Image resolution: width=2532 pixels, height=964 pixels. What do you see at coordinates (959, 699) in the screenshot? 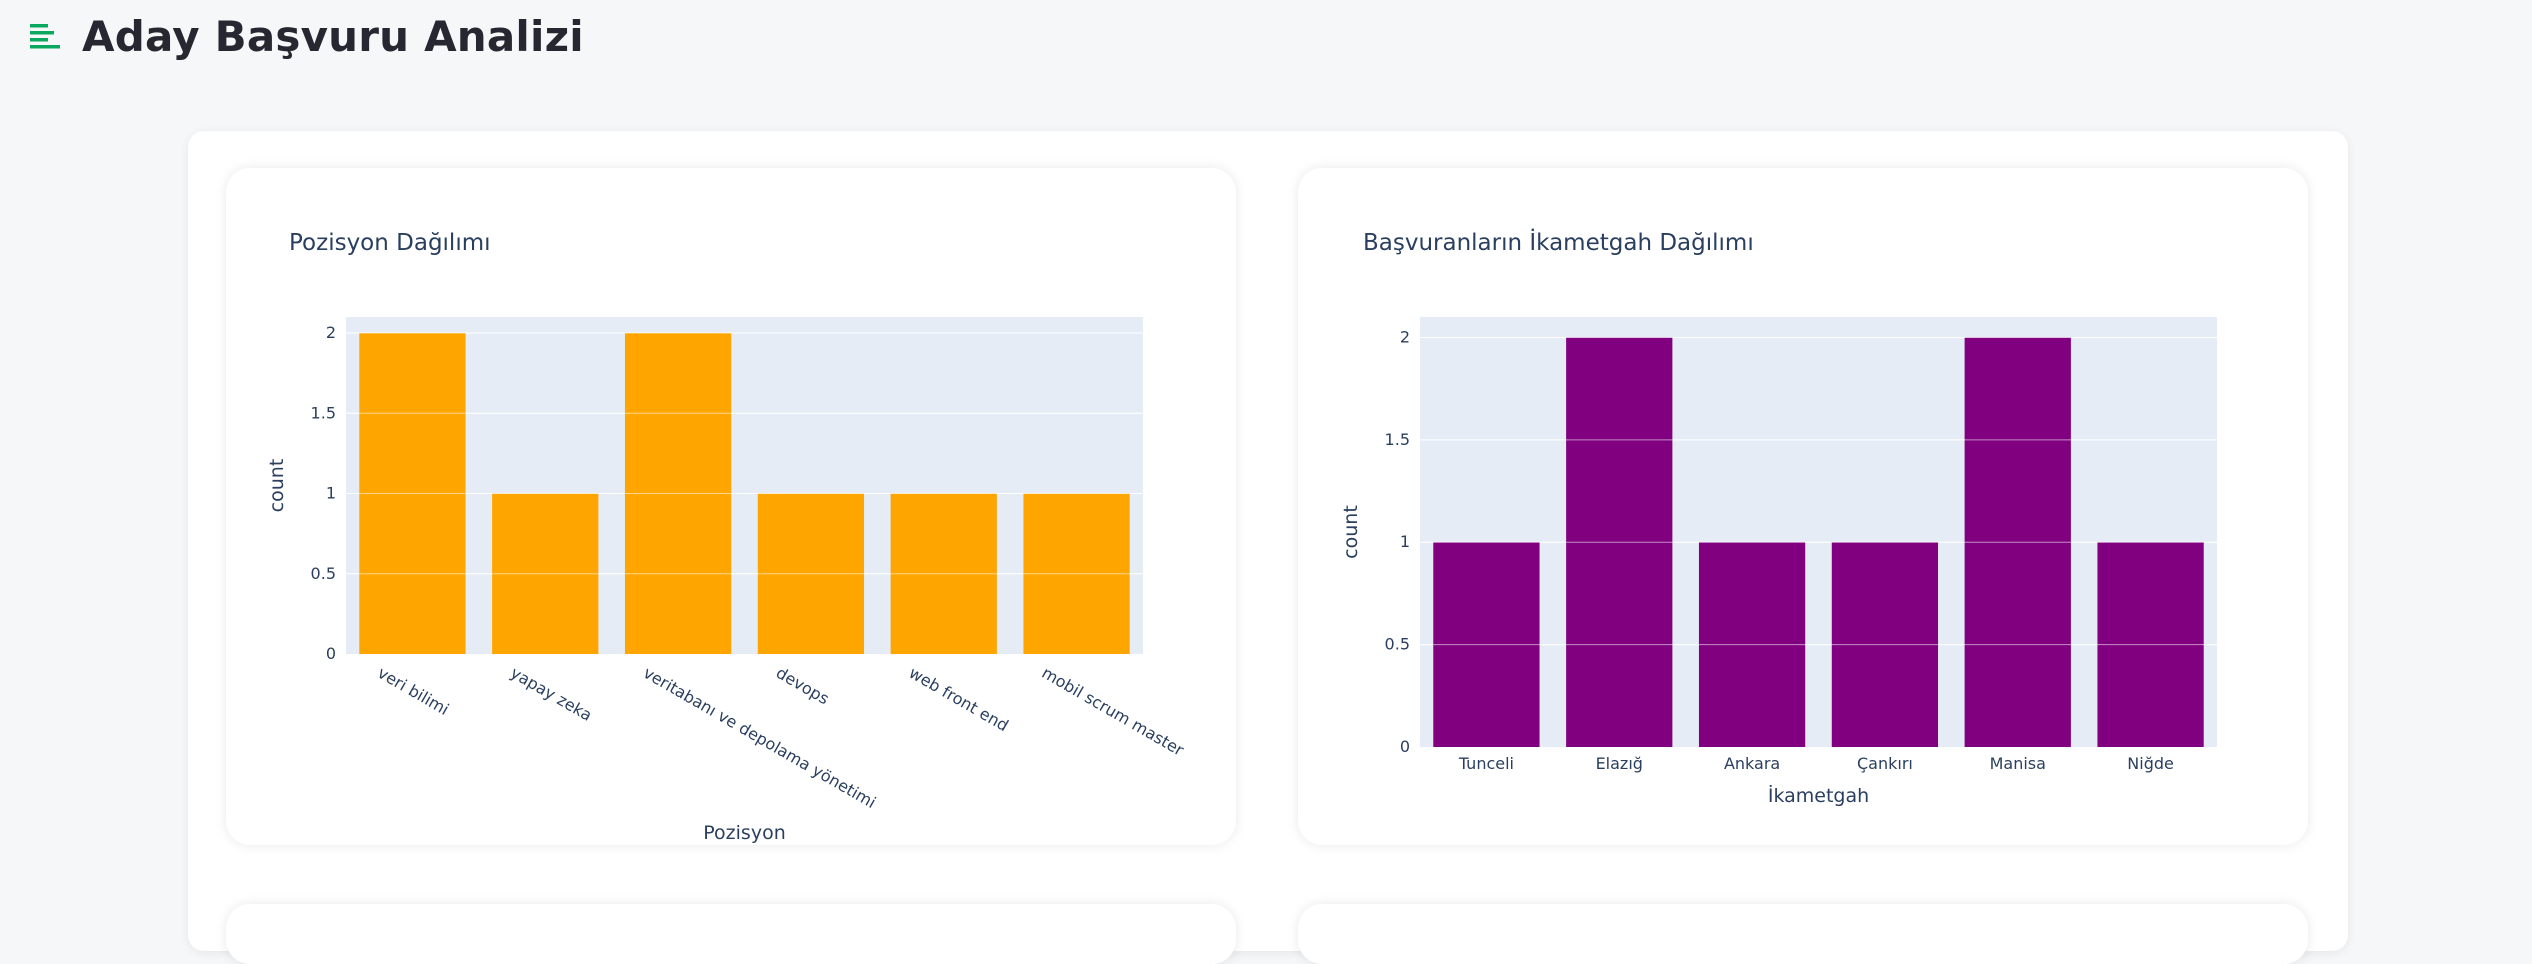
I see `x-tick-label: web front end` at bounding box center [959, 699].